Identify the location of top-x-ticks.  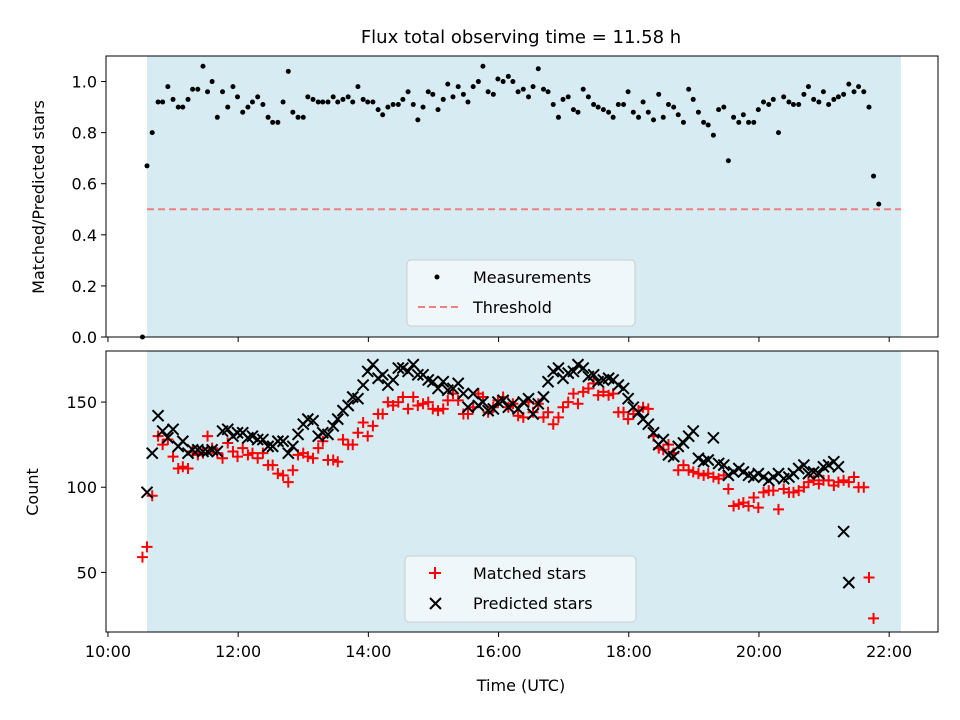
(498, 339).